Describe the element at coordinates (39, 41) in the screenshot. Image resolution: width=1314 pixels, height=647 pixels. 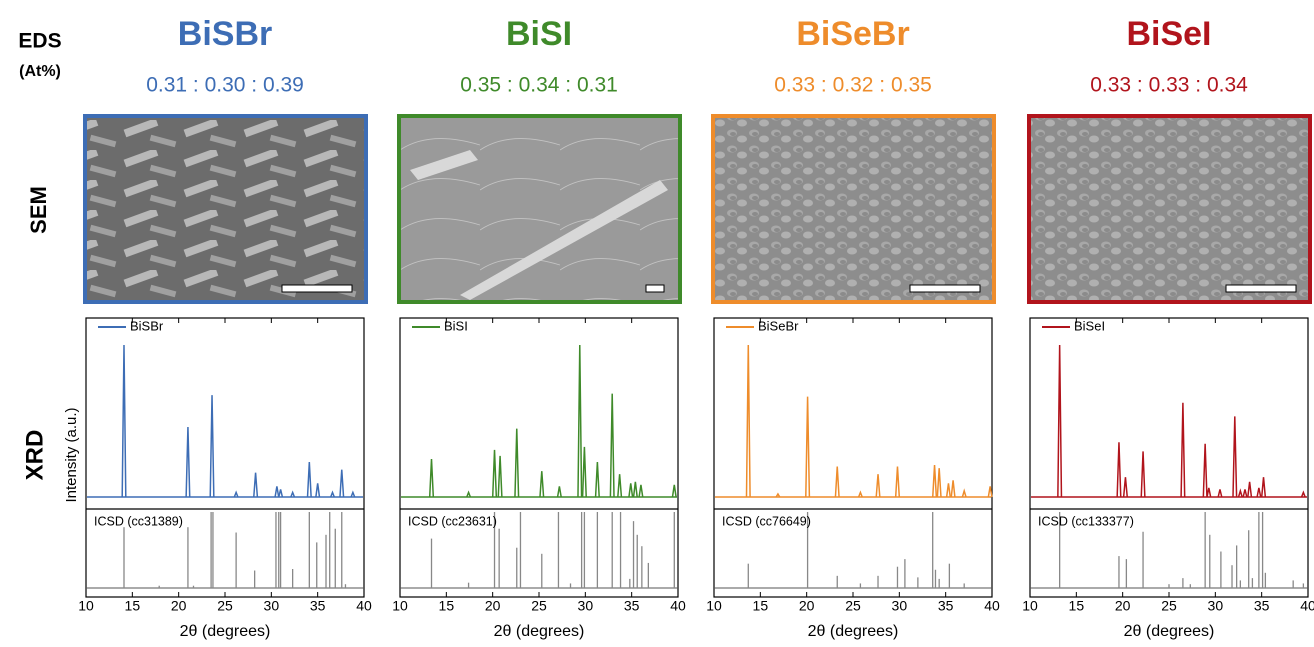
I see `row-label: EDS` at that location.